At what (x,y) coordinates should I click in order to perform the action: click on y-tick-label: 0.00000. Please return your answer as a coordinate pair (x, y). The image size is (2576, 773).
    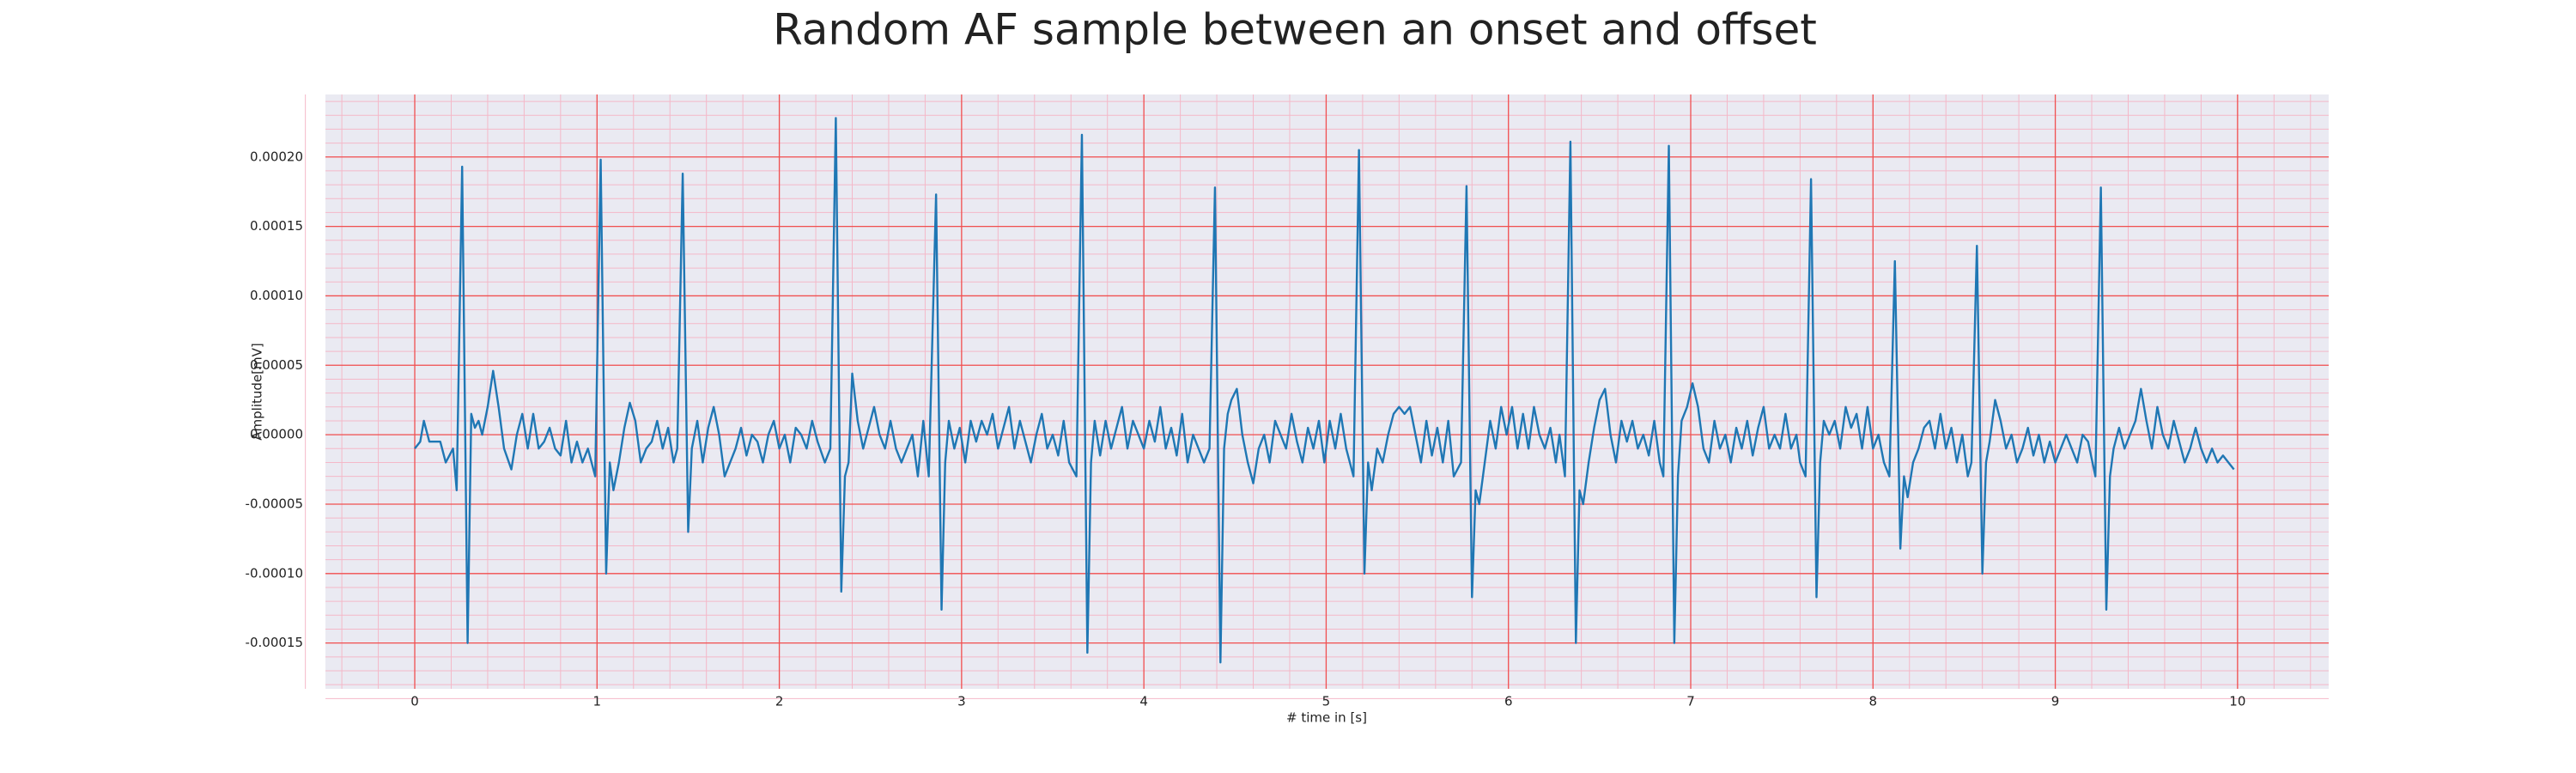
    Looking at the image, I should click on (276, 434).